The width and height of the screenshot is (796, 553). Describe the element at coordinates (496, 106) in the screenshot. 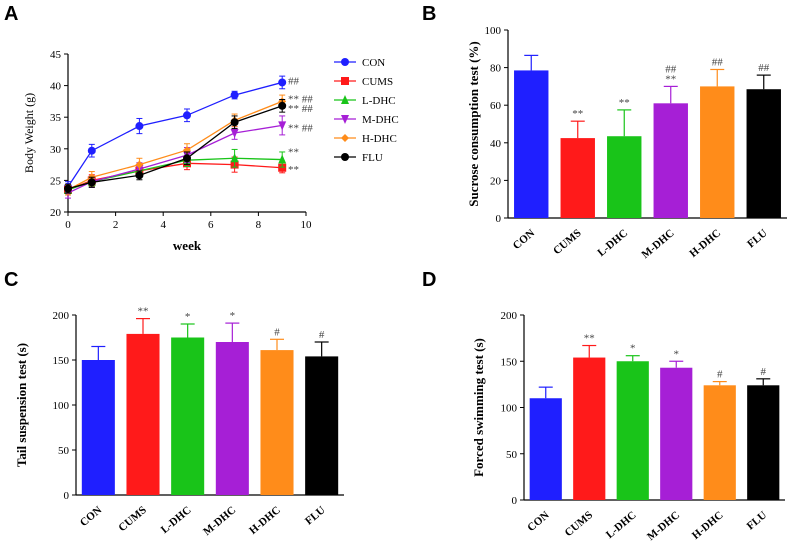

I see `y-tick-label: 60` at that location.